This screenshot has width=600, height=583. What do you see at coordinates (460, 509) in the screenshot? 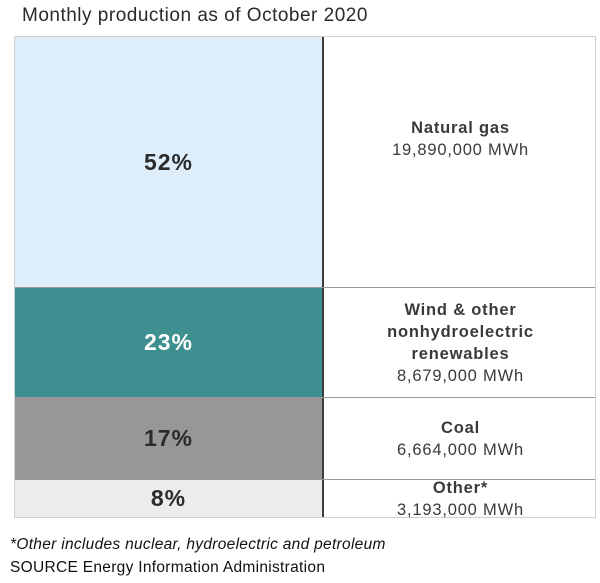
I see `mwh-label: 3,193,000 MWh` at bounding box center [460, 509].